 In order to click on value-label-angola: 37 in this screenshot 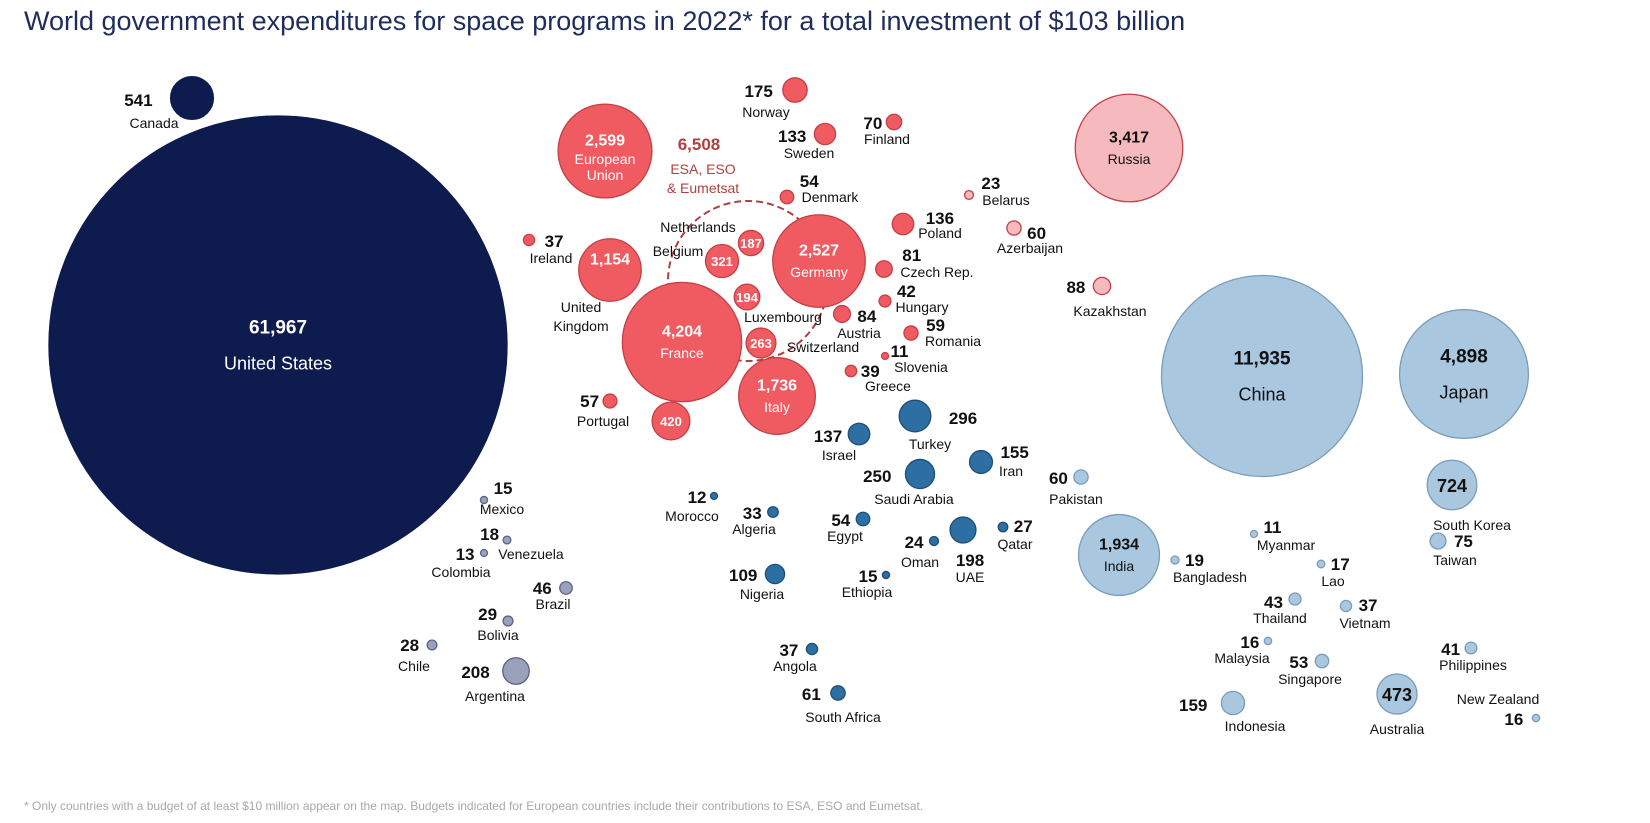, I will do `click(788, 650)`.